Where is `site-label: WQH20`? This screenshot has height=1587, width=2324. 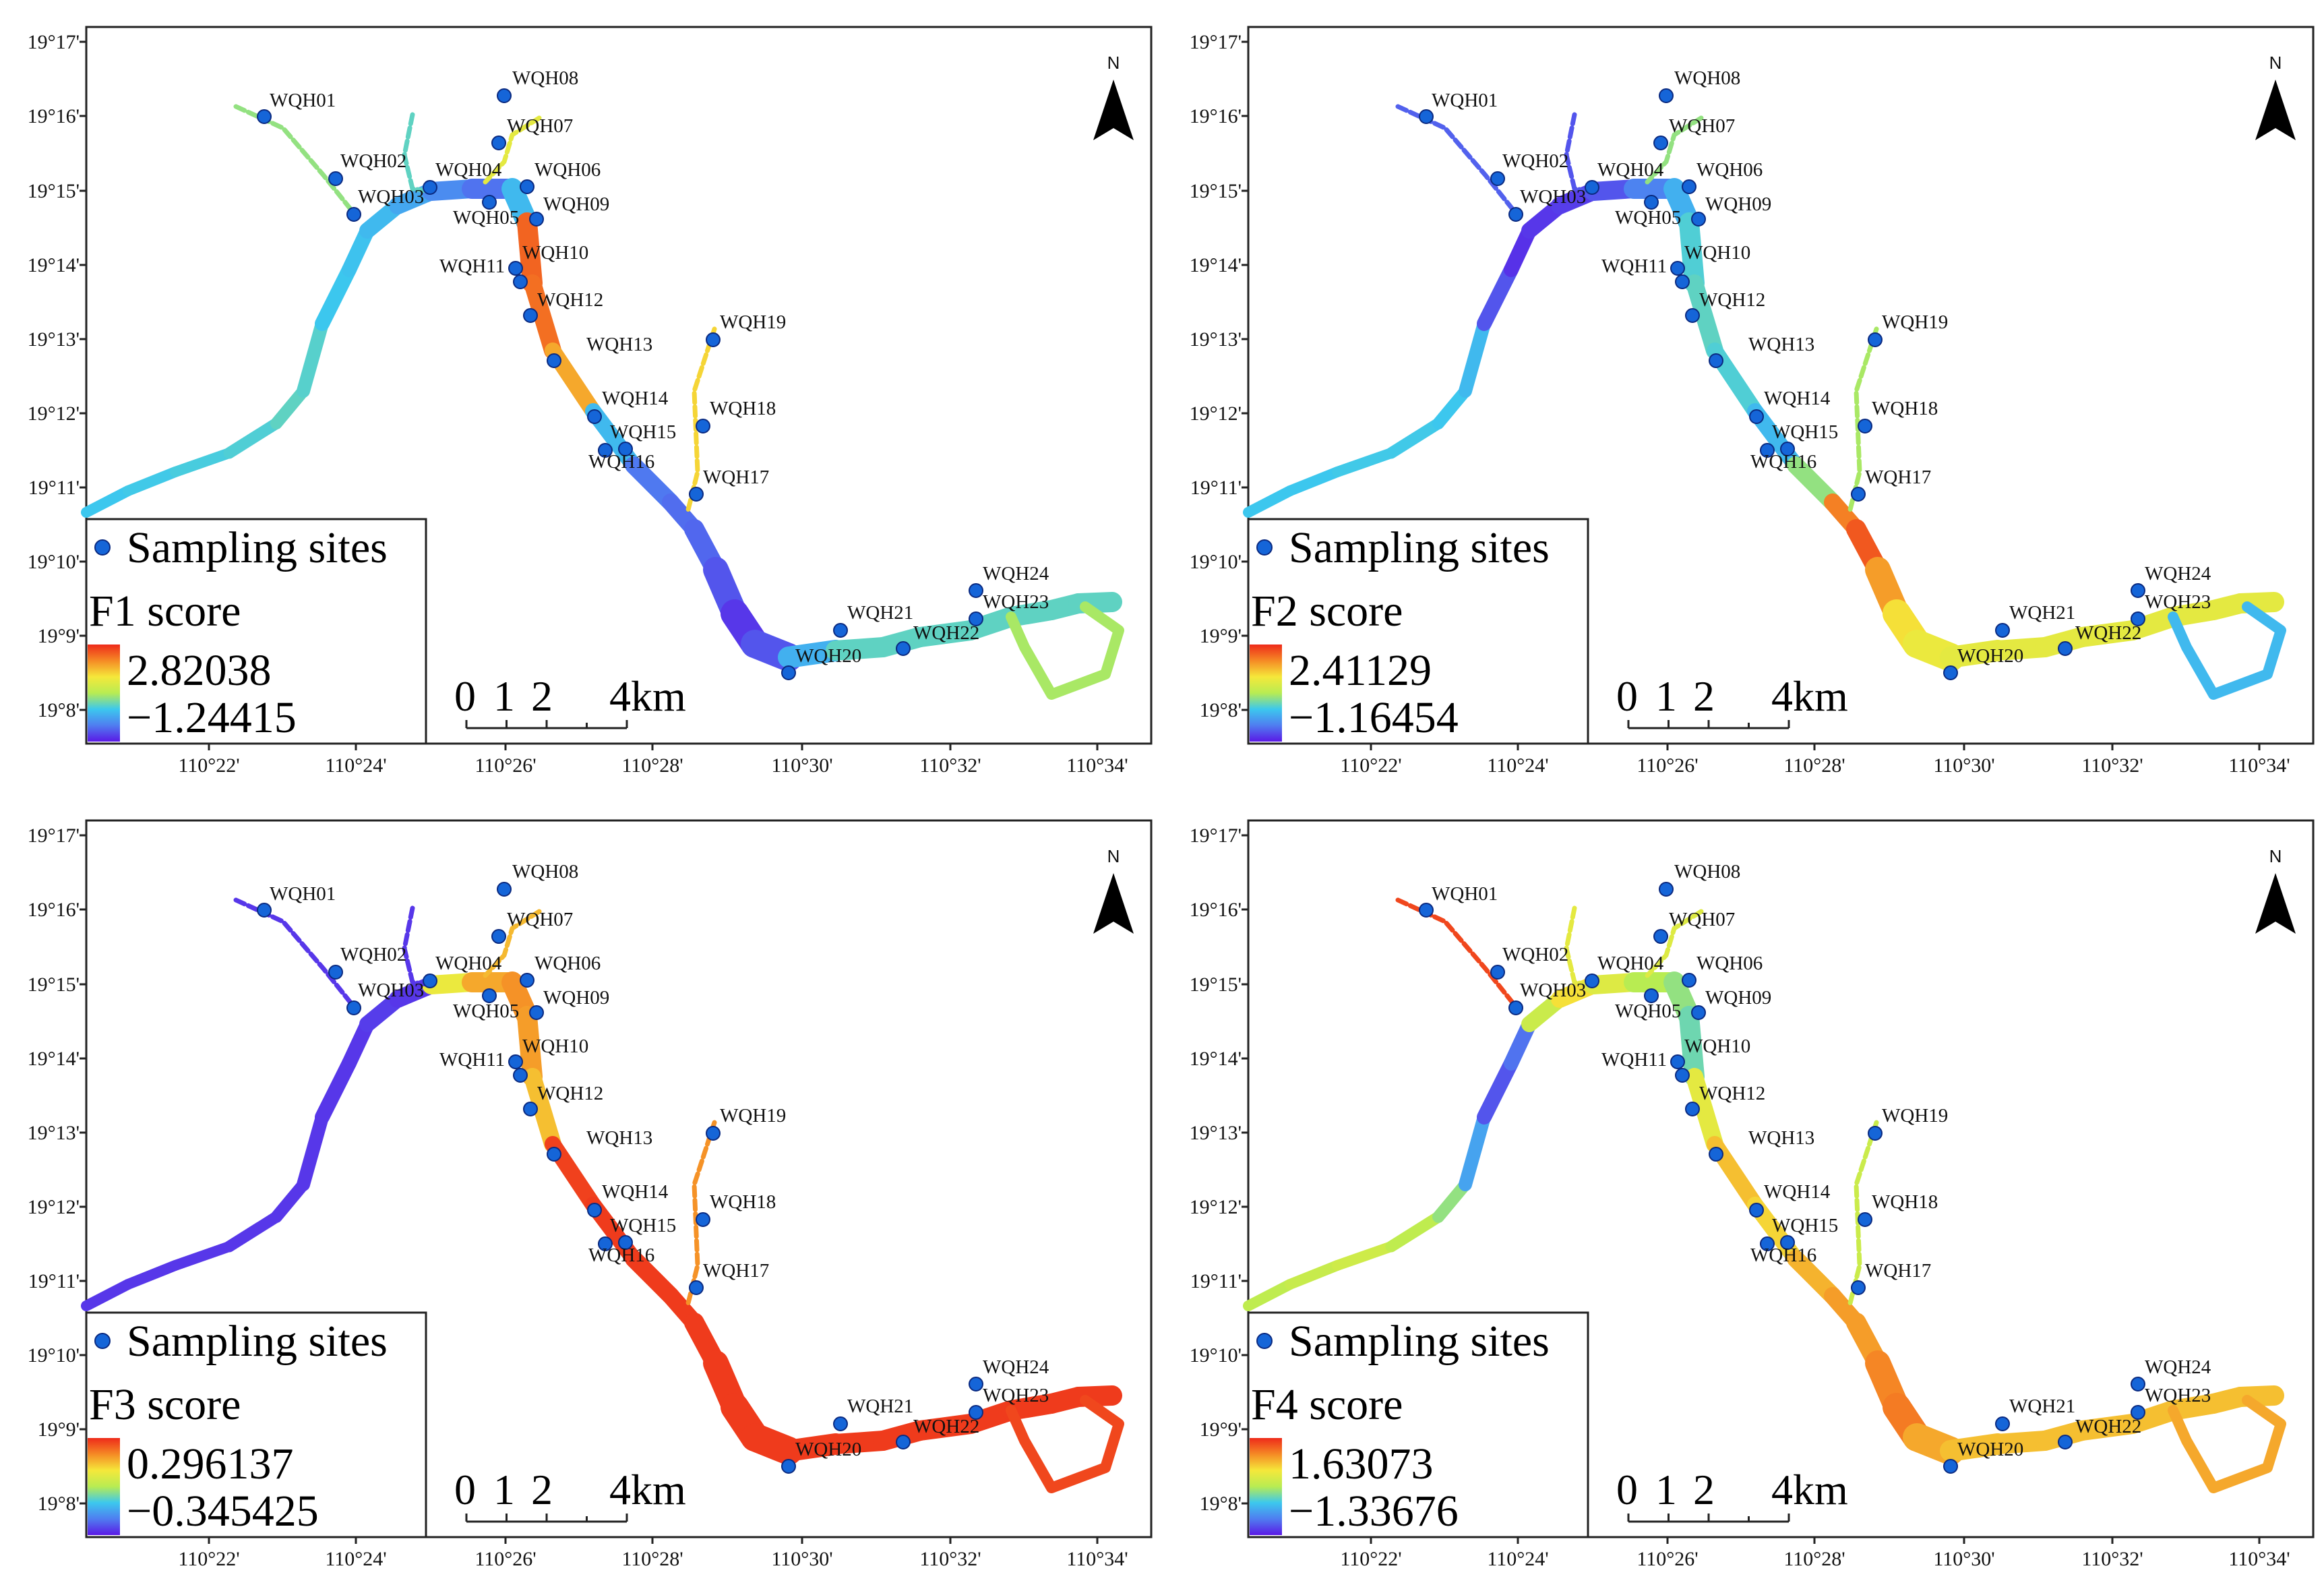 site-label: WQH20 is located at coordinates (828, 656).